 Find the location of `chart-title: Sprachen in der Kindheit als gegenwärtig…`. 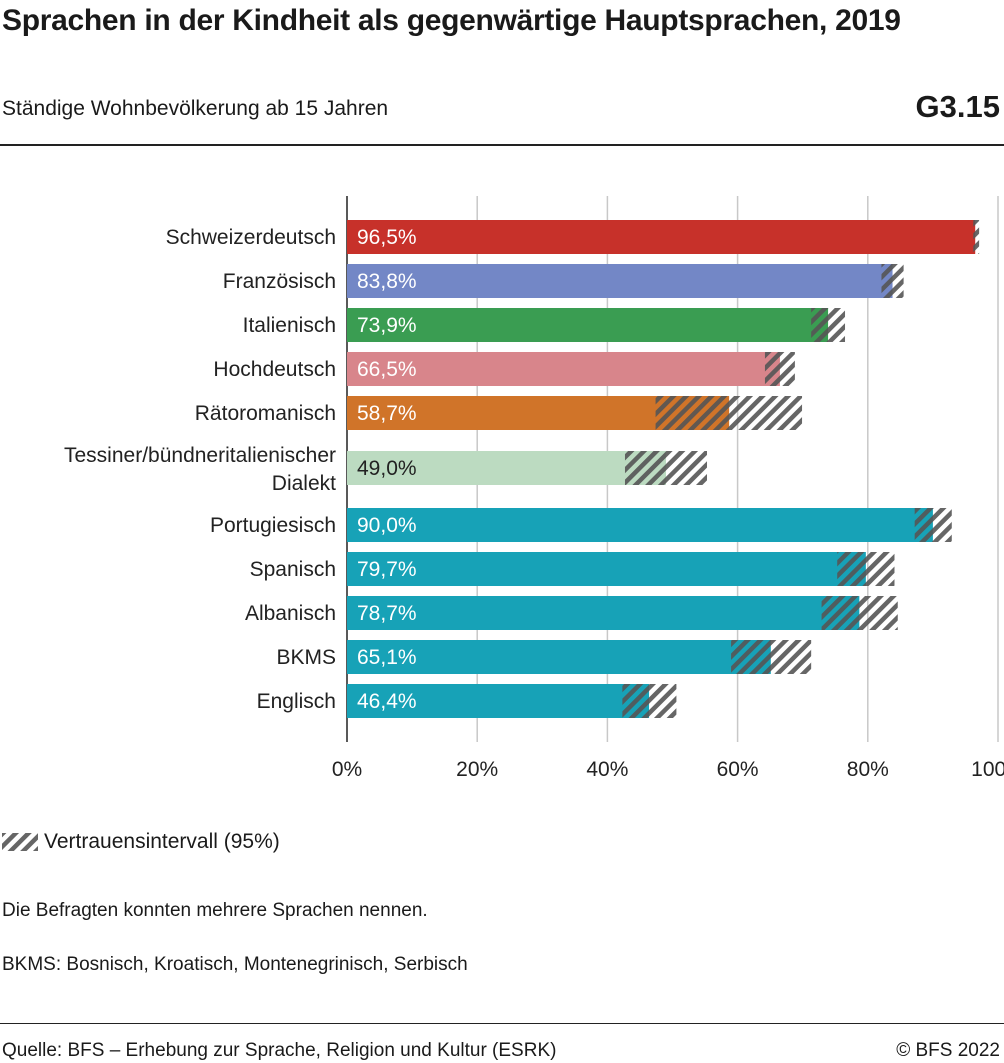

chart-title: Sprachen in der Kindheit als gegenwärtig… is located at coordinates (451, 20).